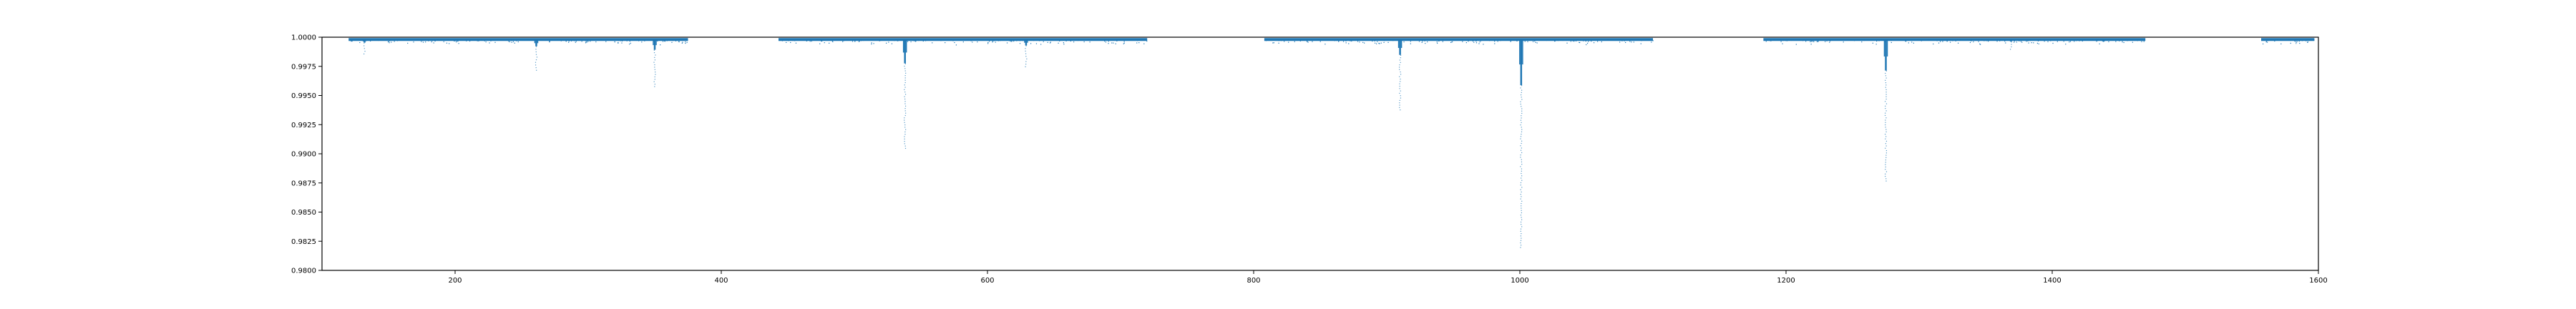  Describe the element at coordinates (721, 281) in the screenshot. I see `x-tick-label: 400` at that location.